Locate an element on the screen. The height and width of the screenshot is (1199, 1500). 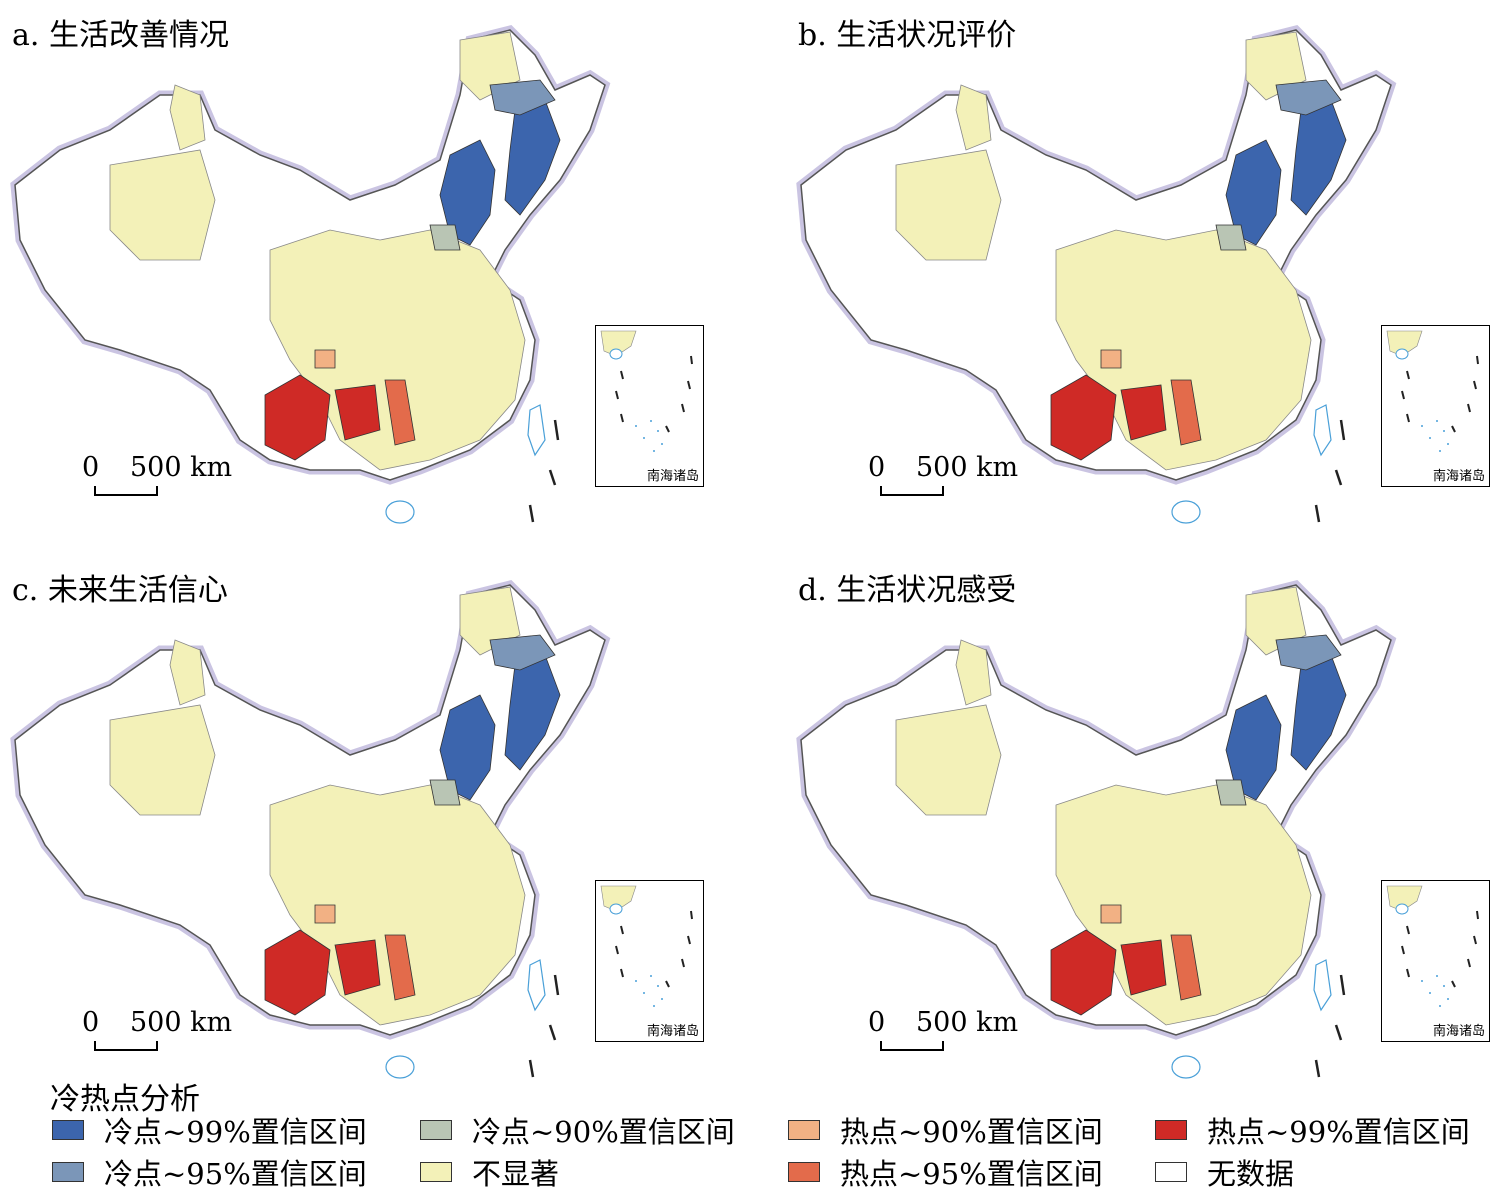
legend-item: 冷点~99%置信区间 is located at coordinates (209, 1130).